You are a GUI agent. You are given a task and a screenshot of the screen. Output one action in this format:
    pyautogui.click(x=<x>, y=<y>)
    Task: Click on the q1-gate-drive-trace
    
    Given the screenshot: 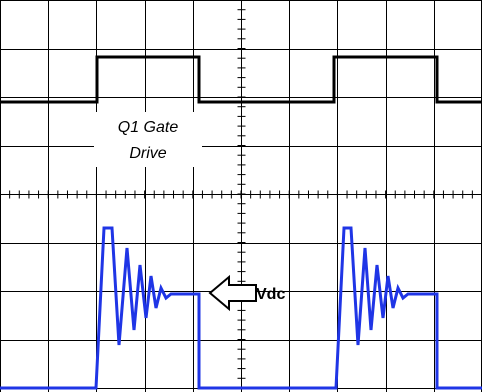 What is the action you would take?
    pyautogui.click(x=241, y=79)
    